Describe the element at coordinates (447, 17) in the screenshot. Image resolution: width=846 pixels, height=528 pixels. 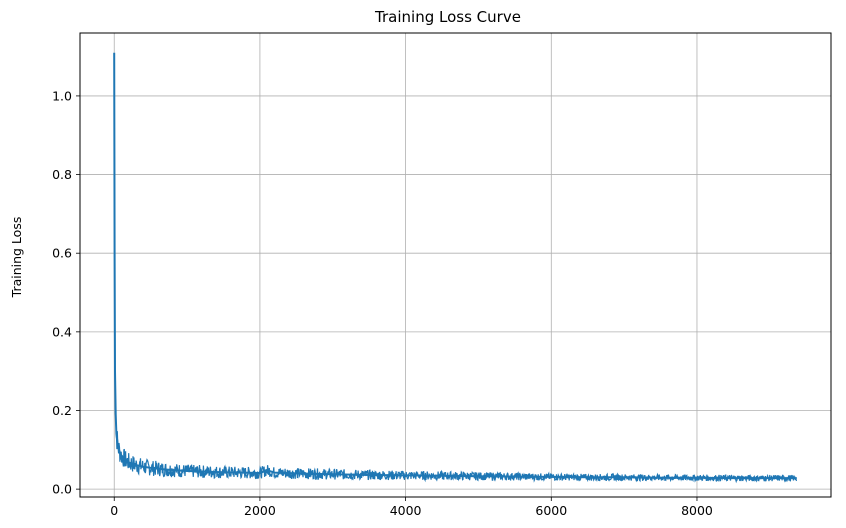
I see `chart-title: Training Loss Curve` at that location.